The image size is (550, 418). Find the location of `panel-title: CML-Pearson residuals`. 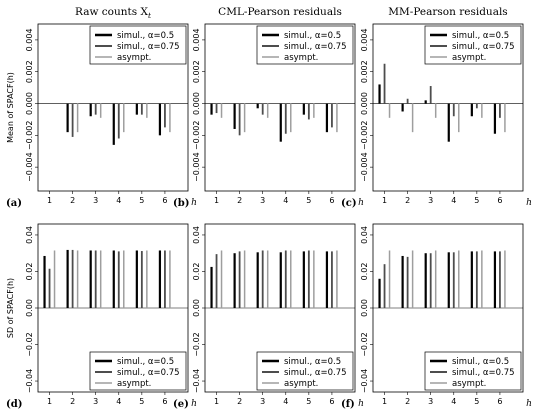

panel-title: CML-Pearson residuals is located at coordinates (280, 12).